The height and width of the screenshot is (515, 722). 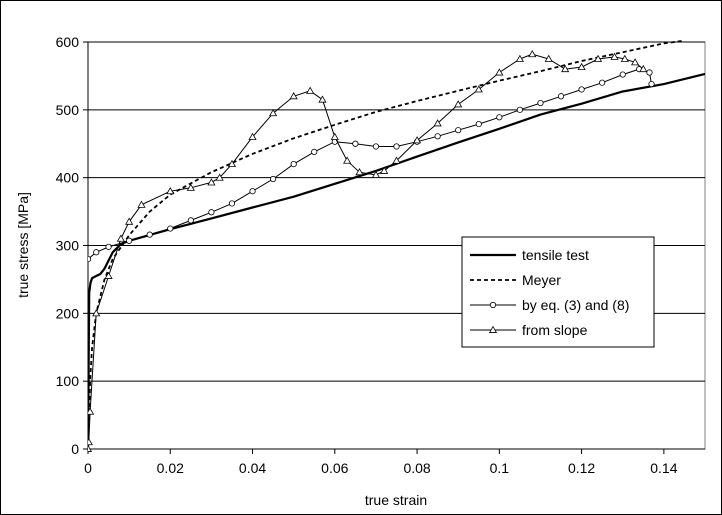 I want to click on legend-label: Meyer, so click(x=541, y=280).